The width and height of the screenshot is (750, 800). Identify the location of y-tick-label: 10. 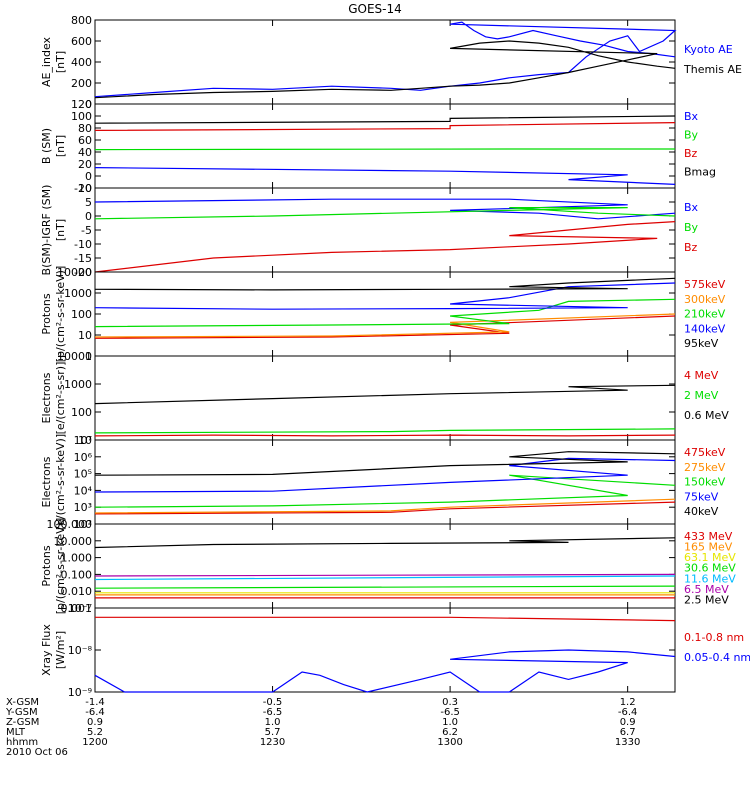
(85, 188).